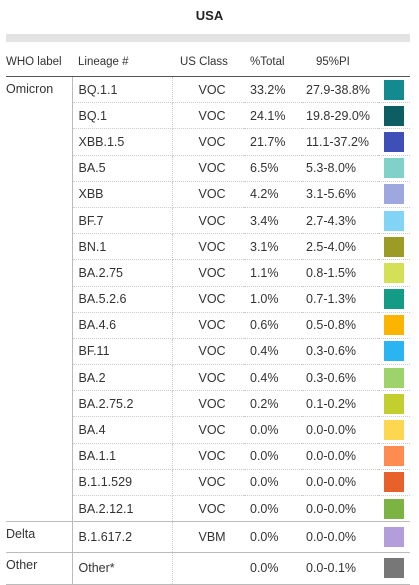 The width and height of the screenshot is (419, 585). What do you see at coordinates (208, 537) in the screenshot?
I see `us-class-cell: VBM` at bounding box center [208, 537].